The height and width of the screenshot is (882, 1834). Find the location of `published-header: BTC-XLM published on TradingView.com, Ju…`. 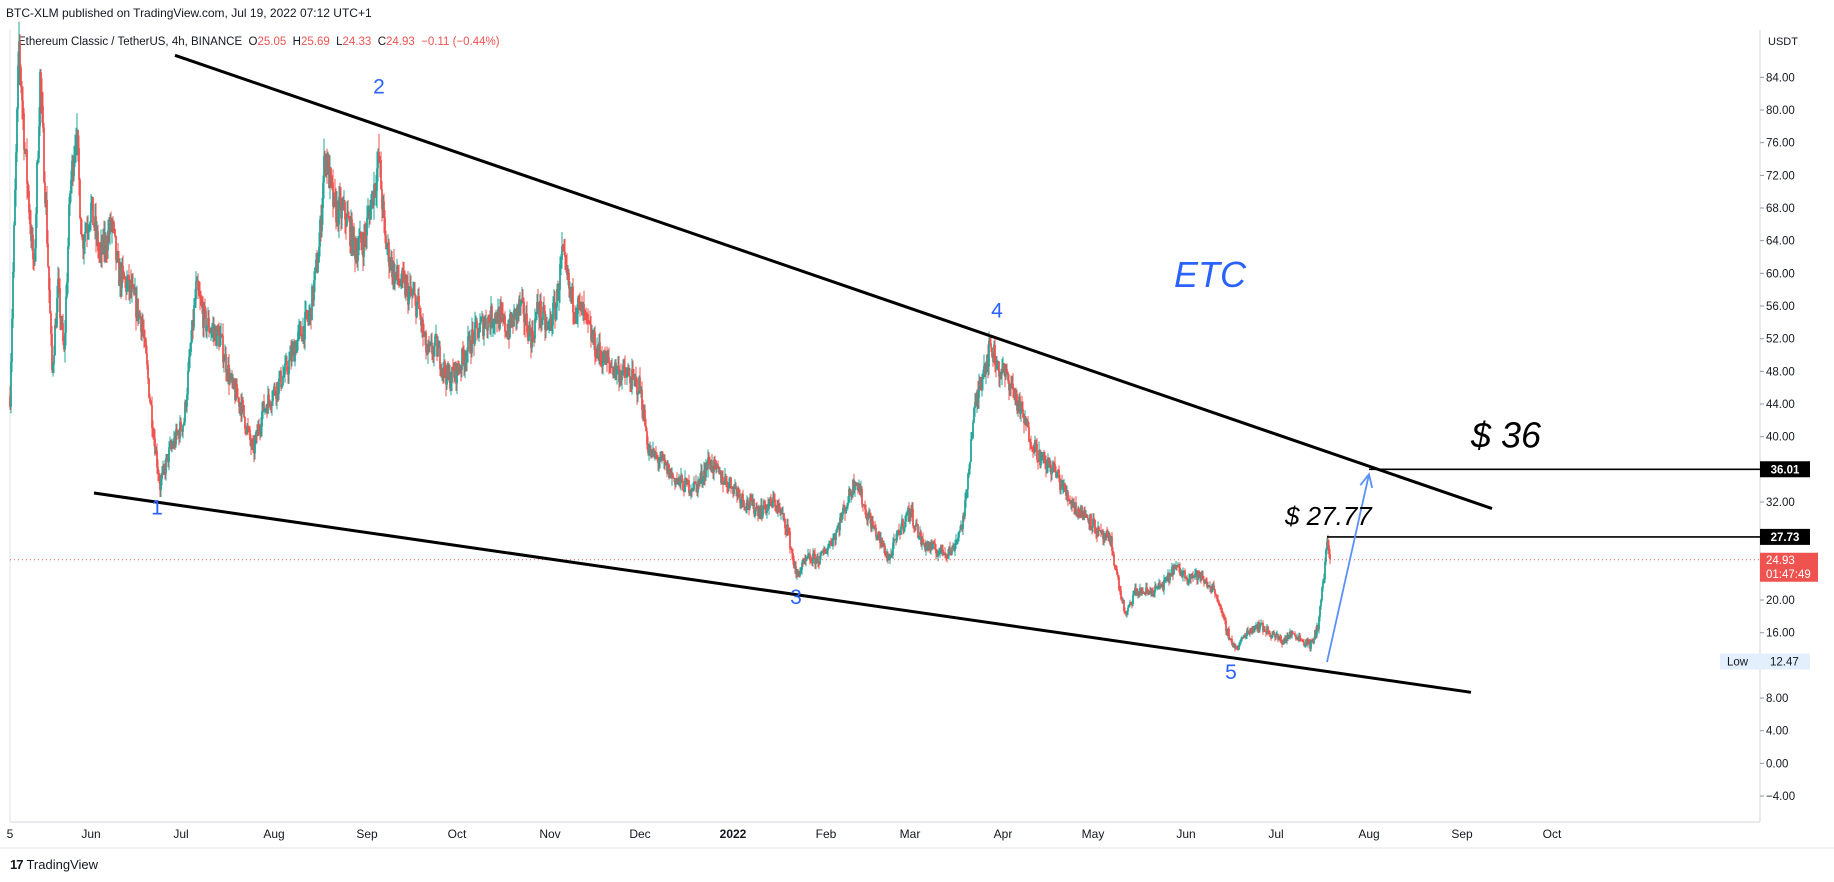

published-header: BTC-XLM published on TradingView.com, Ju… is located at coordinates (189, 13).